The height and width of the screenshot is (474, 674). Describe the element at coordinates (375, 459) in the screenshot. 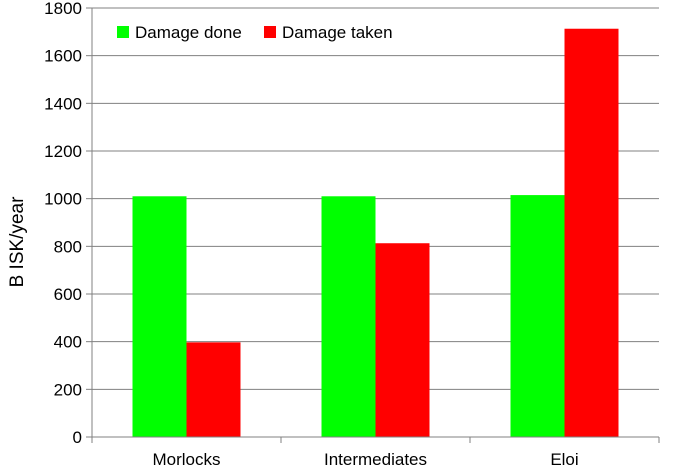

I see `x-tick-label-intermediates: Intermediates` at that location.